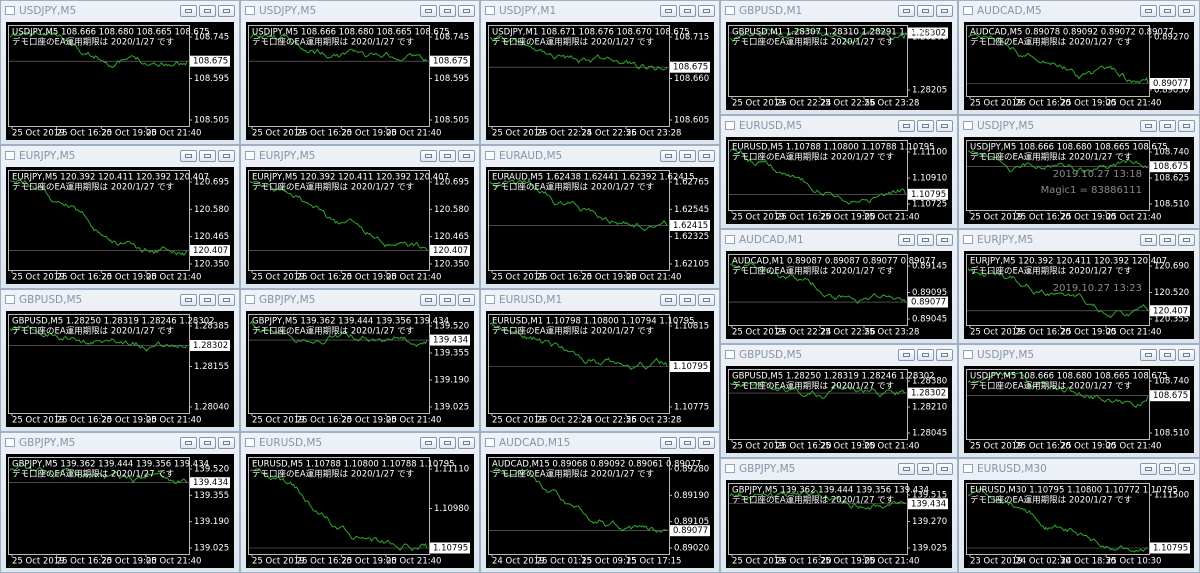 The image size is (1200, 573). Describe the element at coordinates (929, 293) in the screenshot. I see `price-label: 0.89095` at that location.